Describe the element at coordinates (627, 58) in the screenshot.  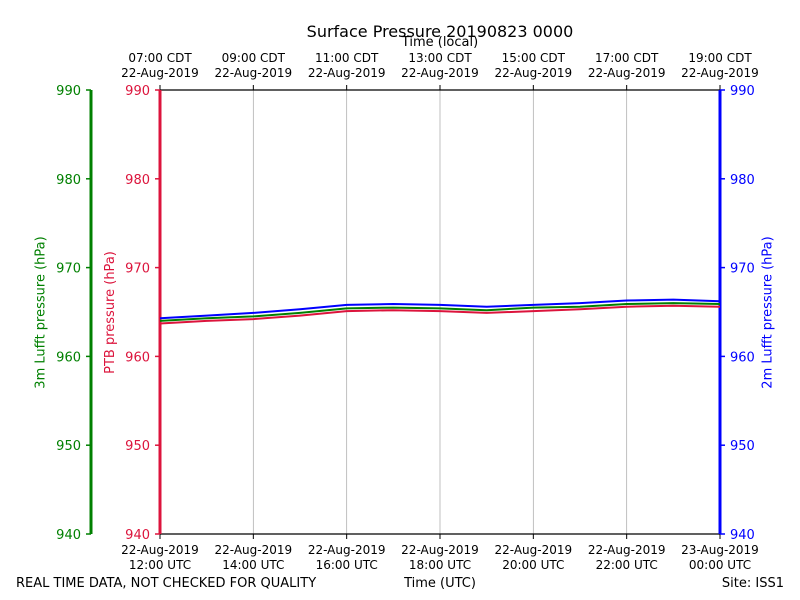
I see `x-top-tick-label-time: 17:00 CDT` at that location.